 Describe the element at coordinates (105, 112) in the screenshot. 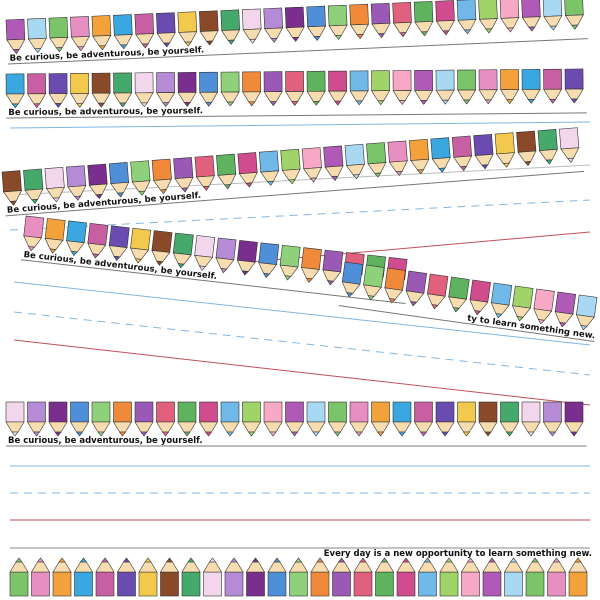

I see `strip-caption: Be curious, be adventurous, be yourself.` at that location.